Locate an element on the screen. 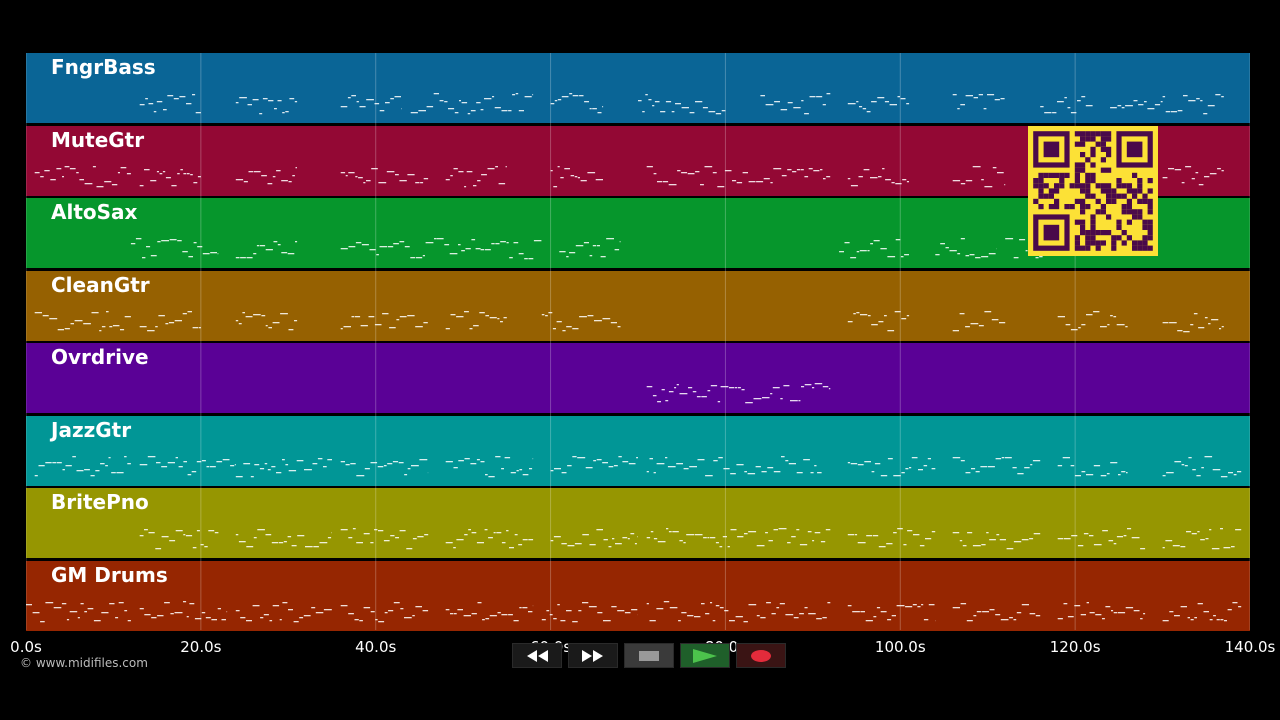 The width and height of the screenshot is (1280, 720). stop-icon is located at coordinates (649, 655).